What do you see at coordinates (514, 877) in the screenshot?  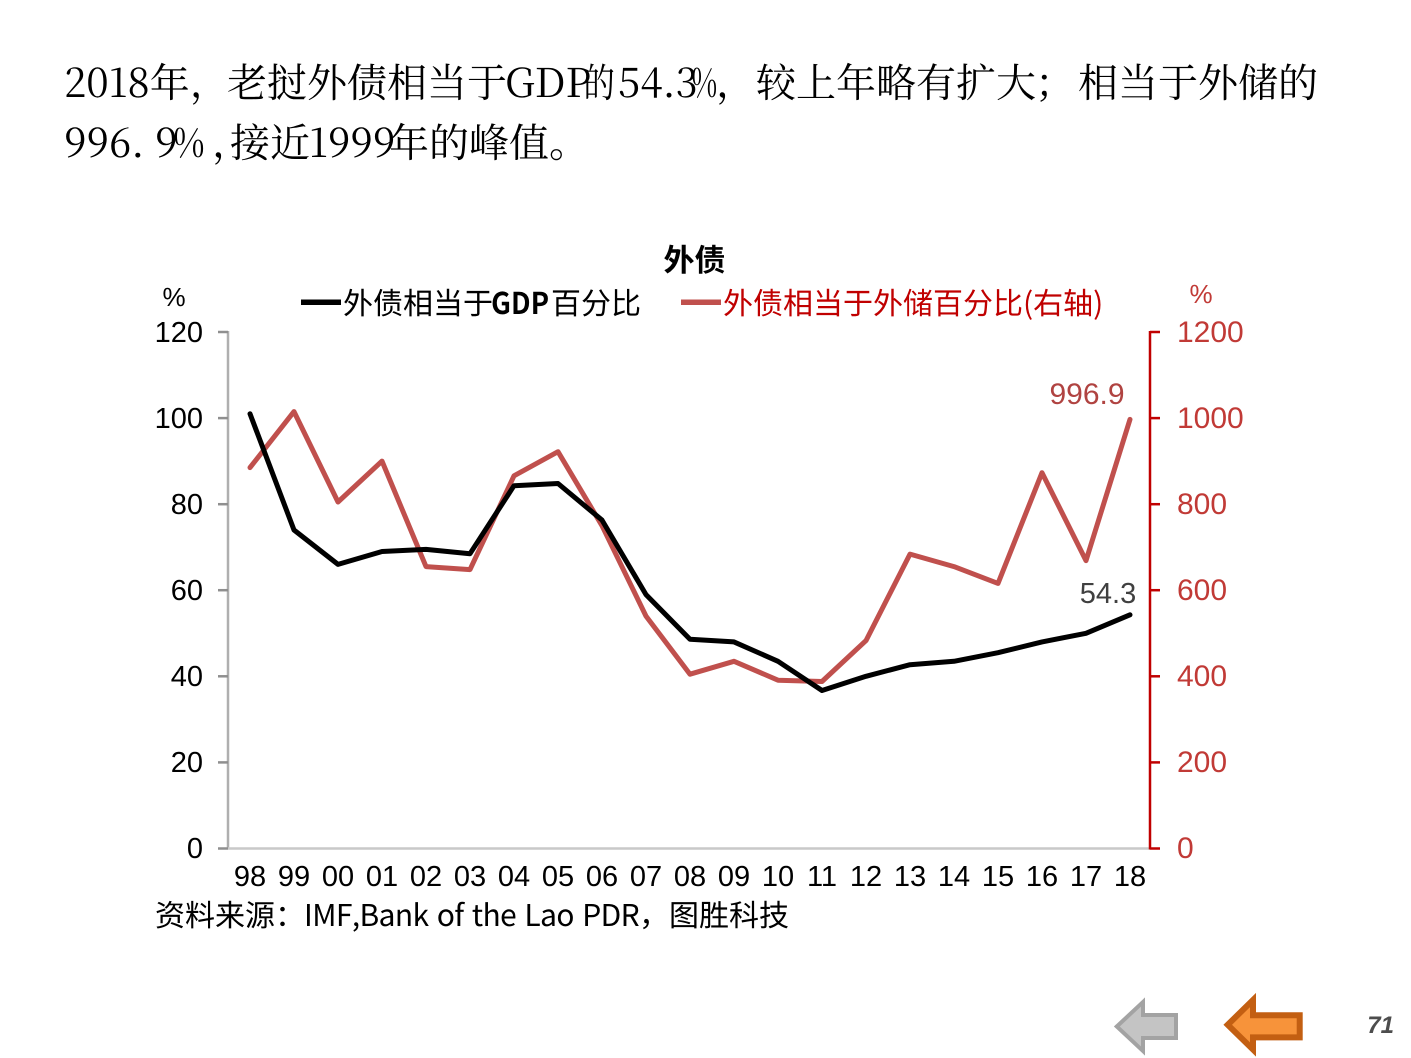 I see `svg-text: 04` at bounding box center [514, 877].